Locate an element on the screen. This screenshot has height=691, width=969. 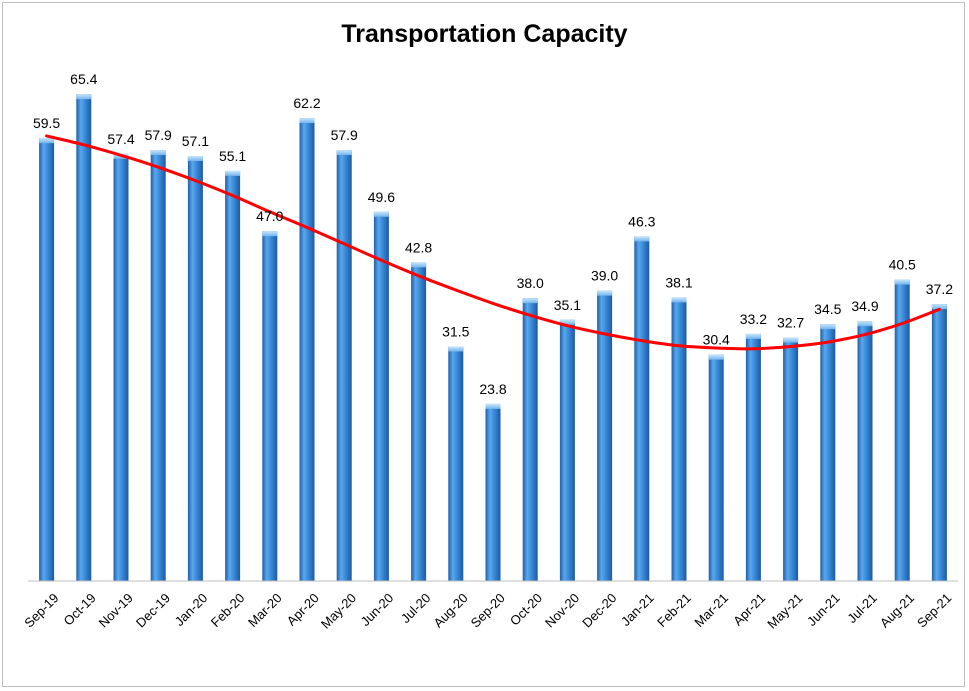
chart-title: Transportation Capacity is located at coordinates (484, 34).